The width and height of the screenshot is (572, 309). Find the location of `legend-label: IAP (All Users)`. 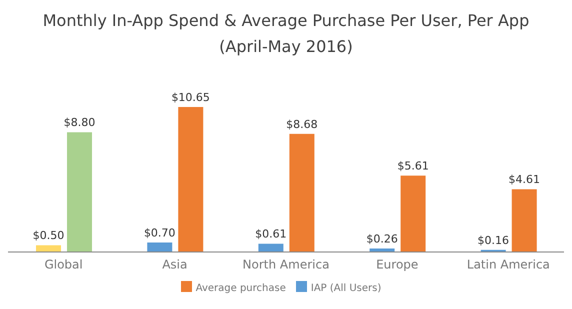

legend-label: IAP (All Users) is located at coordinates (346, 288).